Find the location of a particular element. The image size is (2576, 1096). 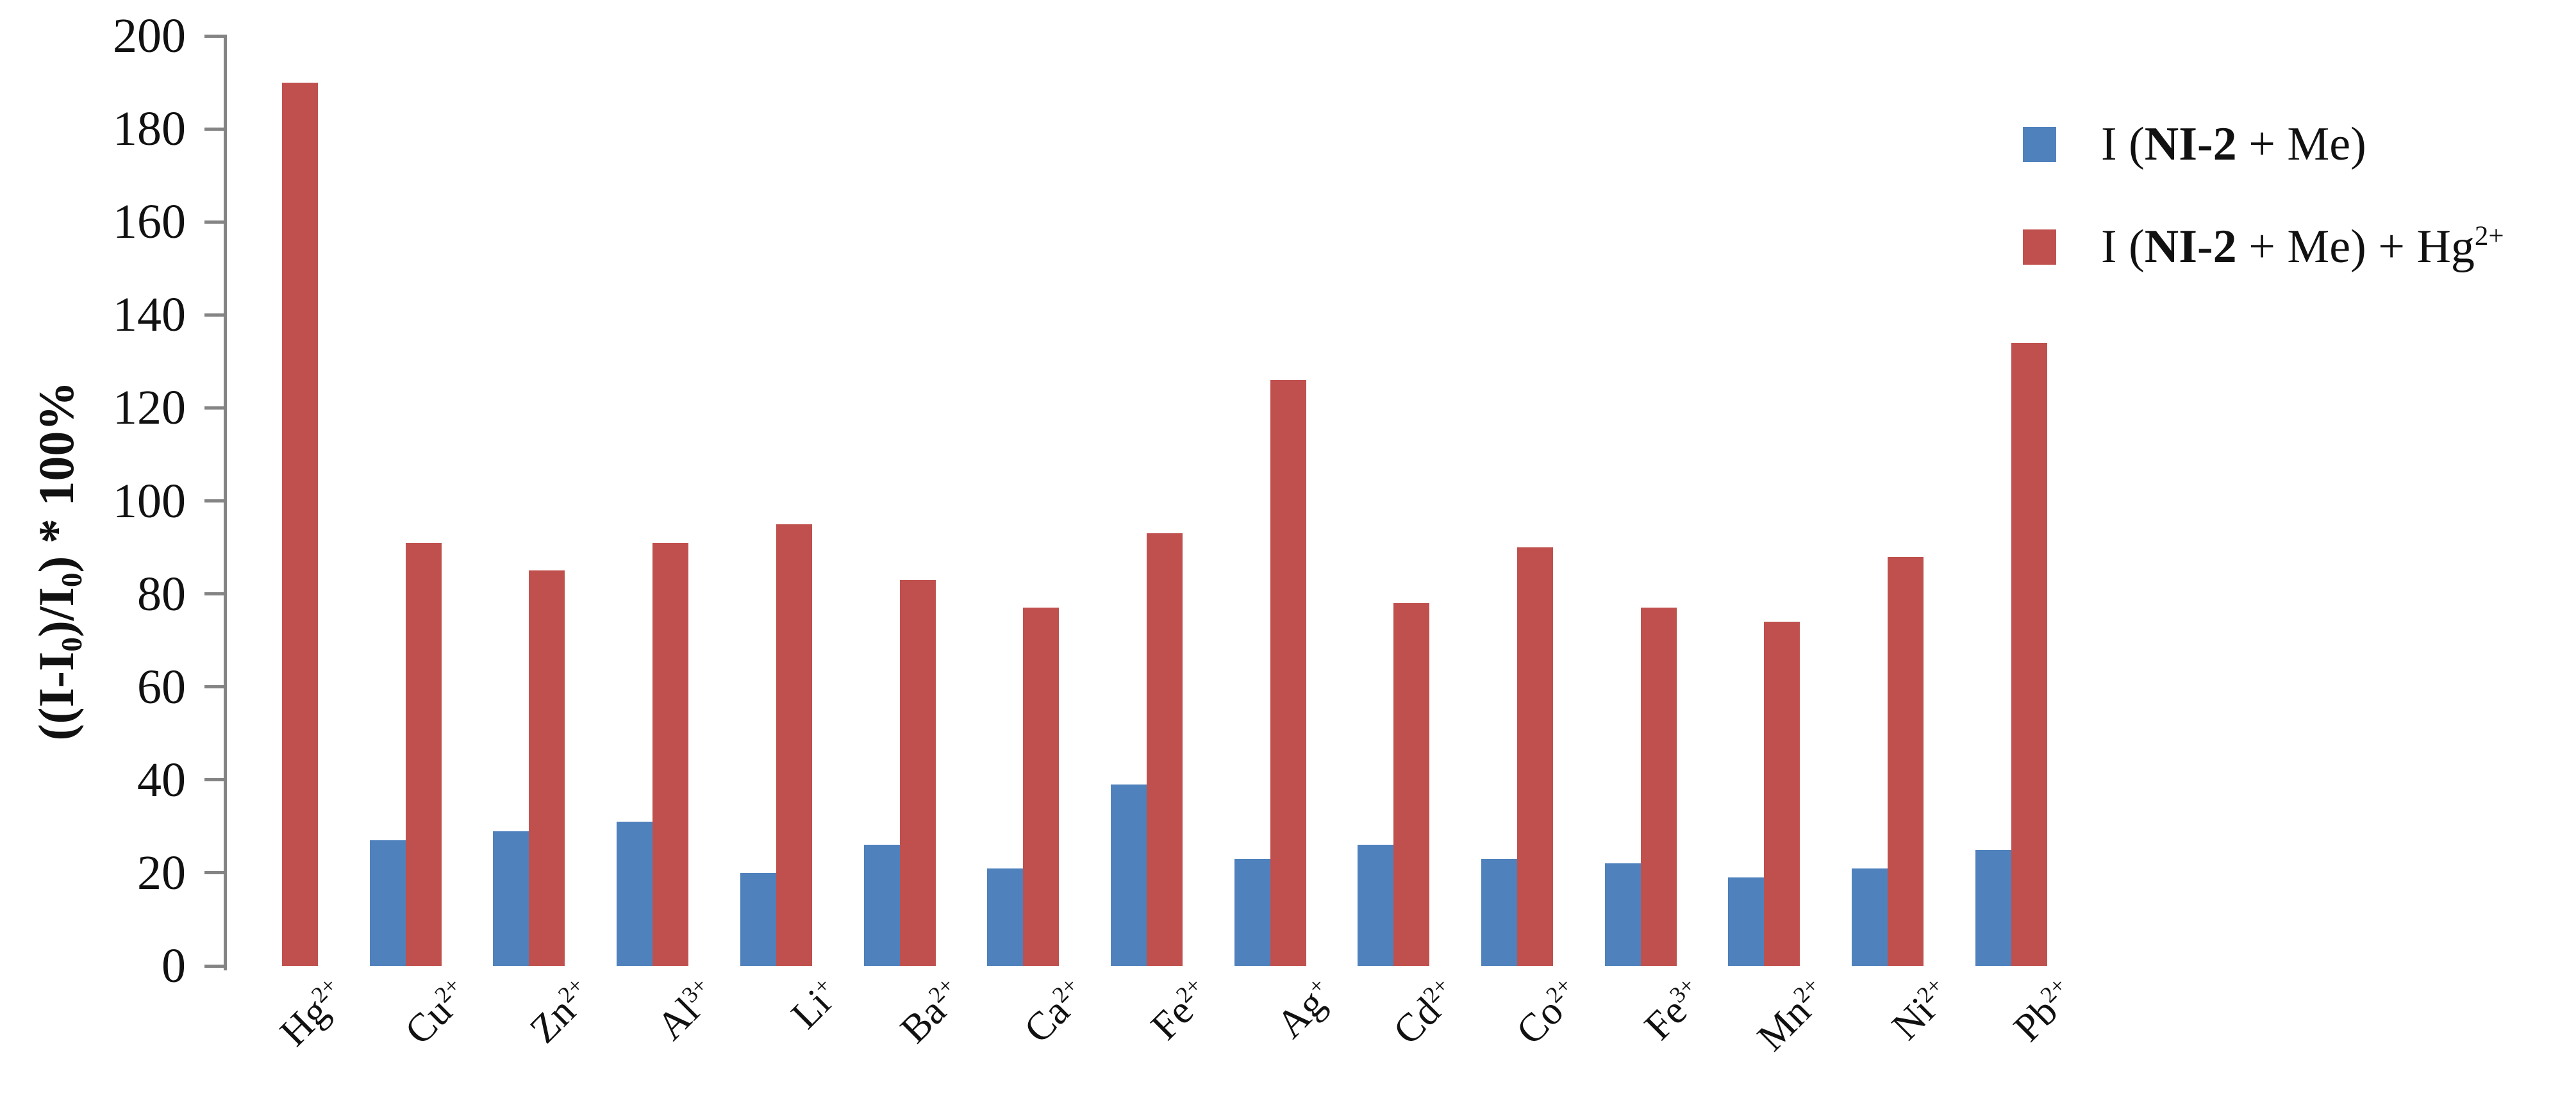

y-tick-label: 80 is located at coordinates (161, 594).